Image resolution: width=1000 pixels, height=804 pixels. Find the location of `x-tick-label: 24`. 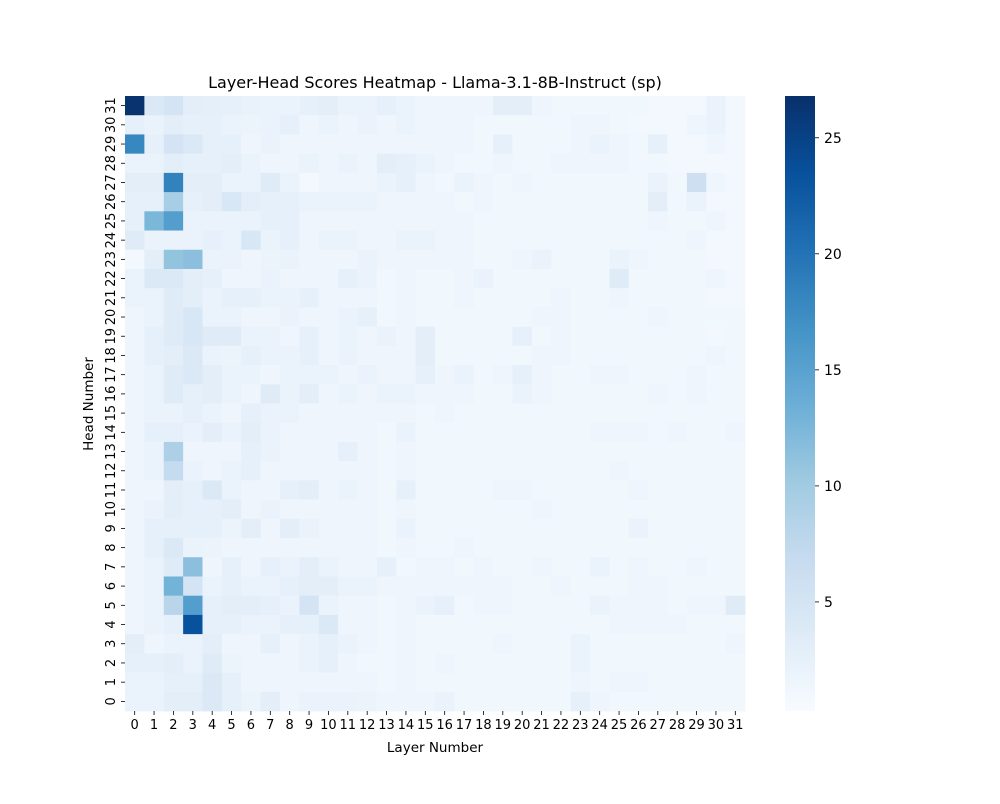

x-tick-label: 24 is located at coordinates (599, 725).